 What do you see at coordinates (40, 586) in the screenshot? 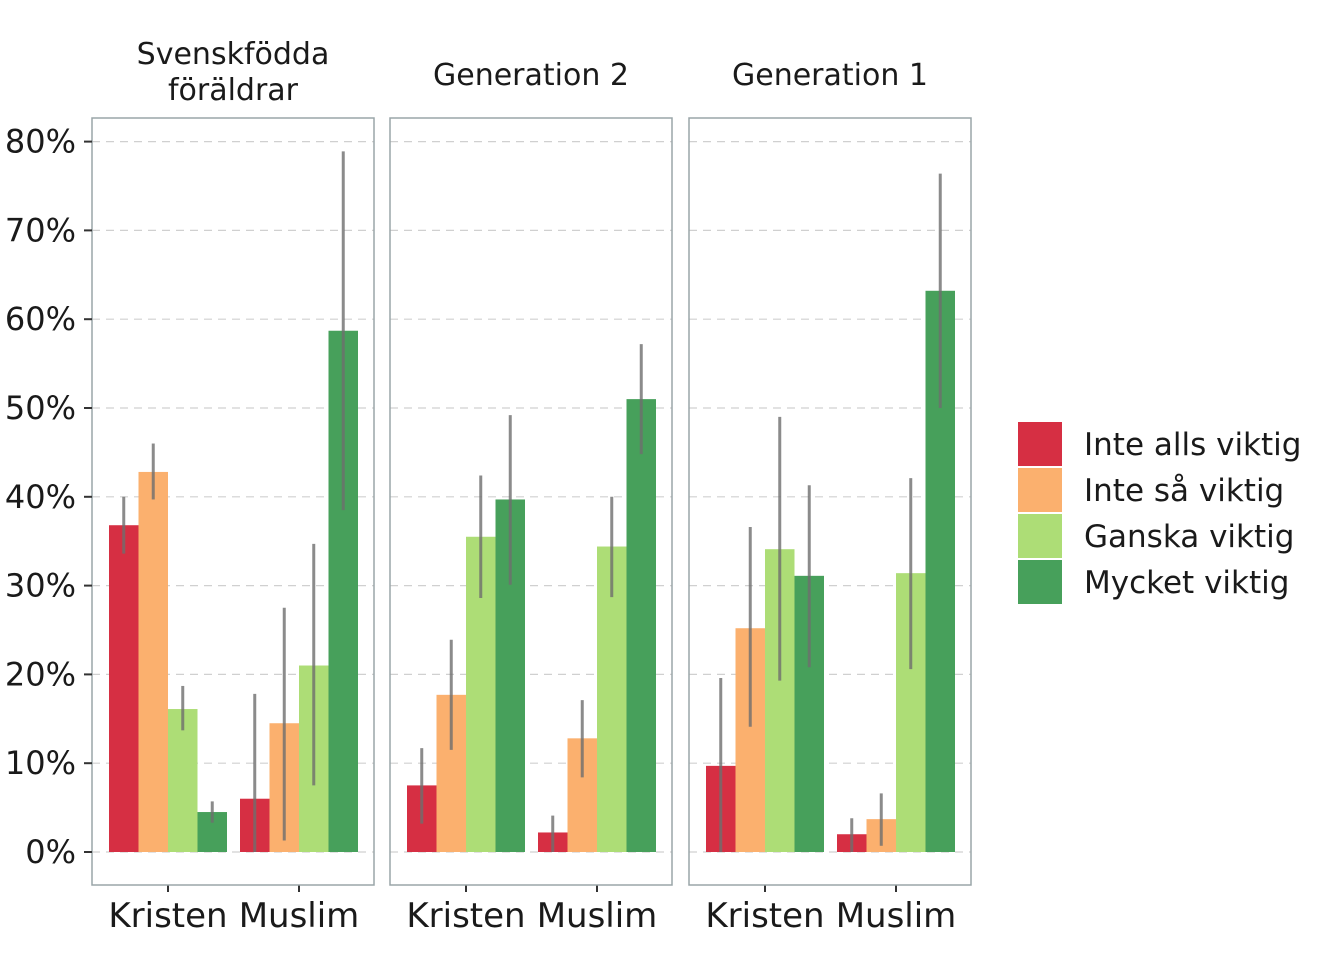
I see `y-tick-label: 30%` at bounding box center [40, 586].